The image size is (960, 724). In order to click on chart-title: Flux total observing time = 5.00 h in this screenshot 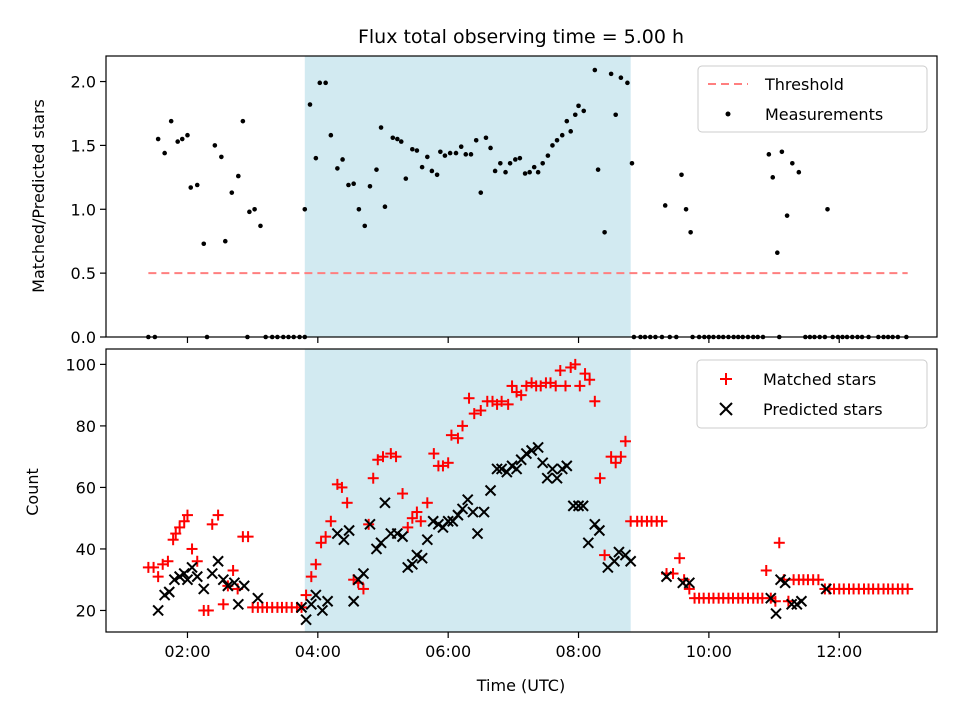, I will do `click(521, 37)`.